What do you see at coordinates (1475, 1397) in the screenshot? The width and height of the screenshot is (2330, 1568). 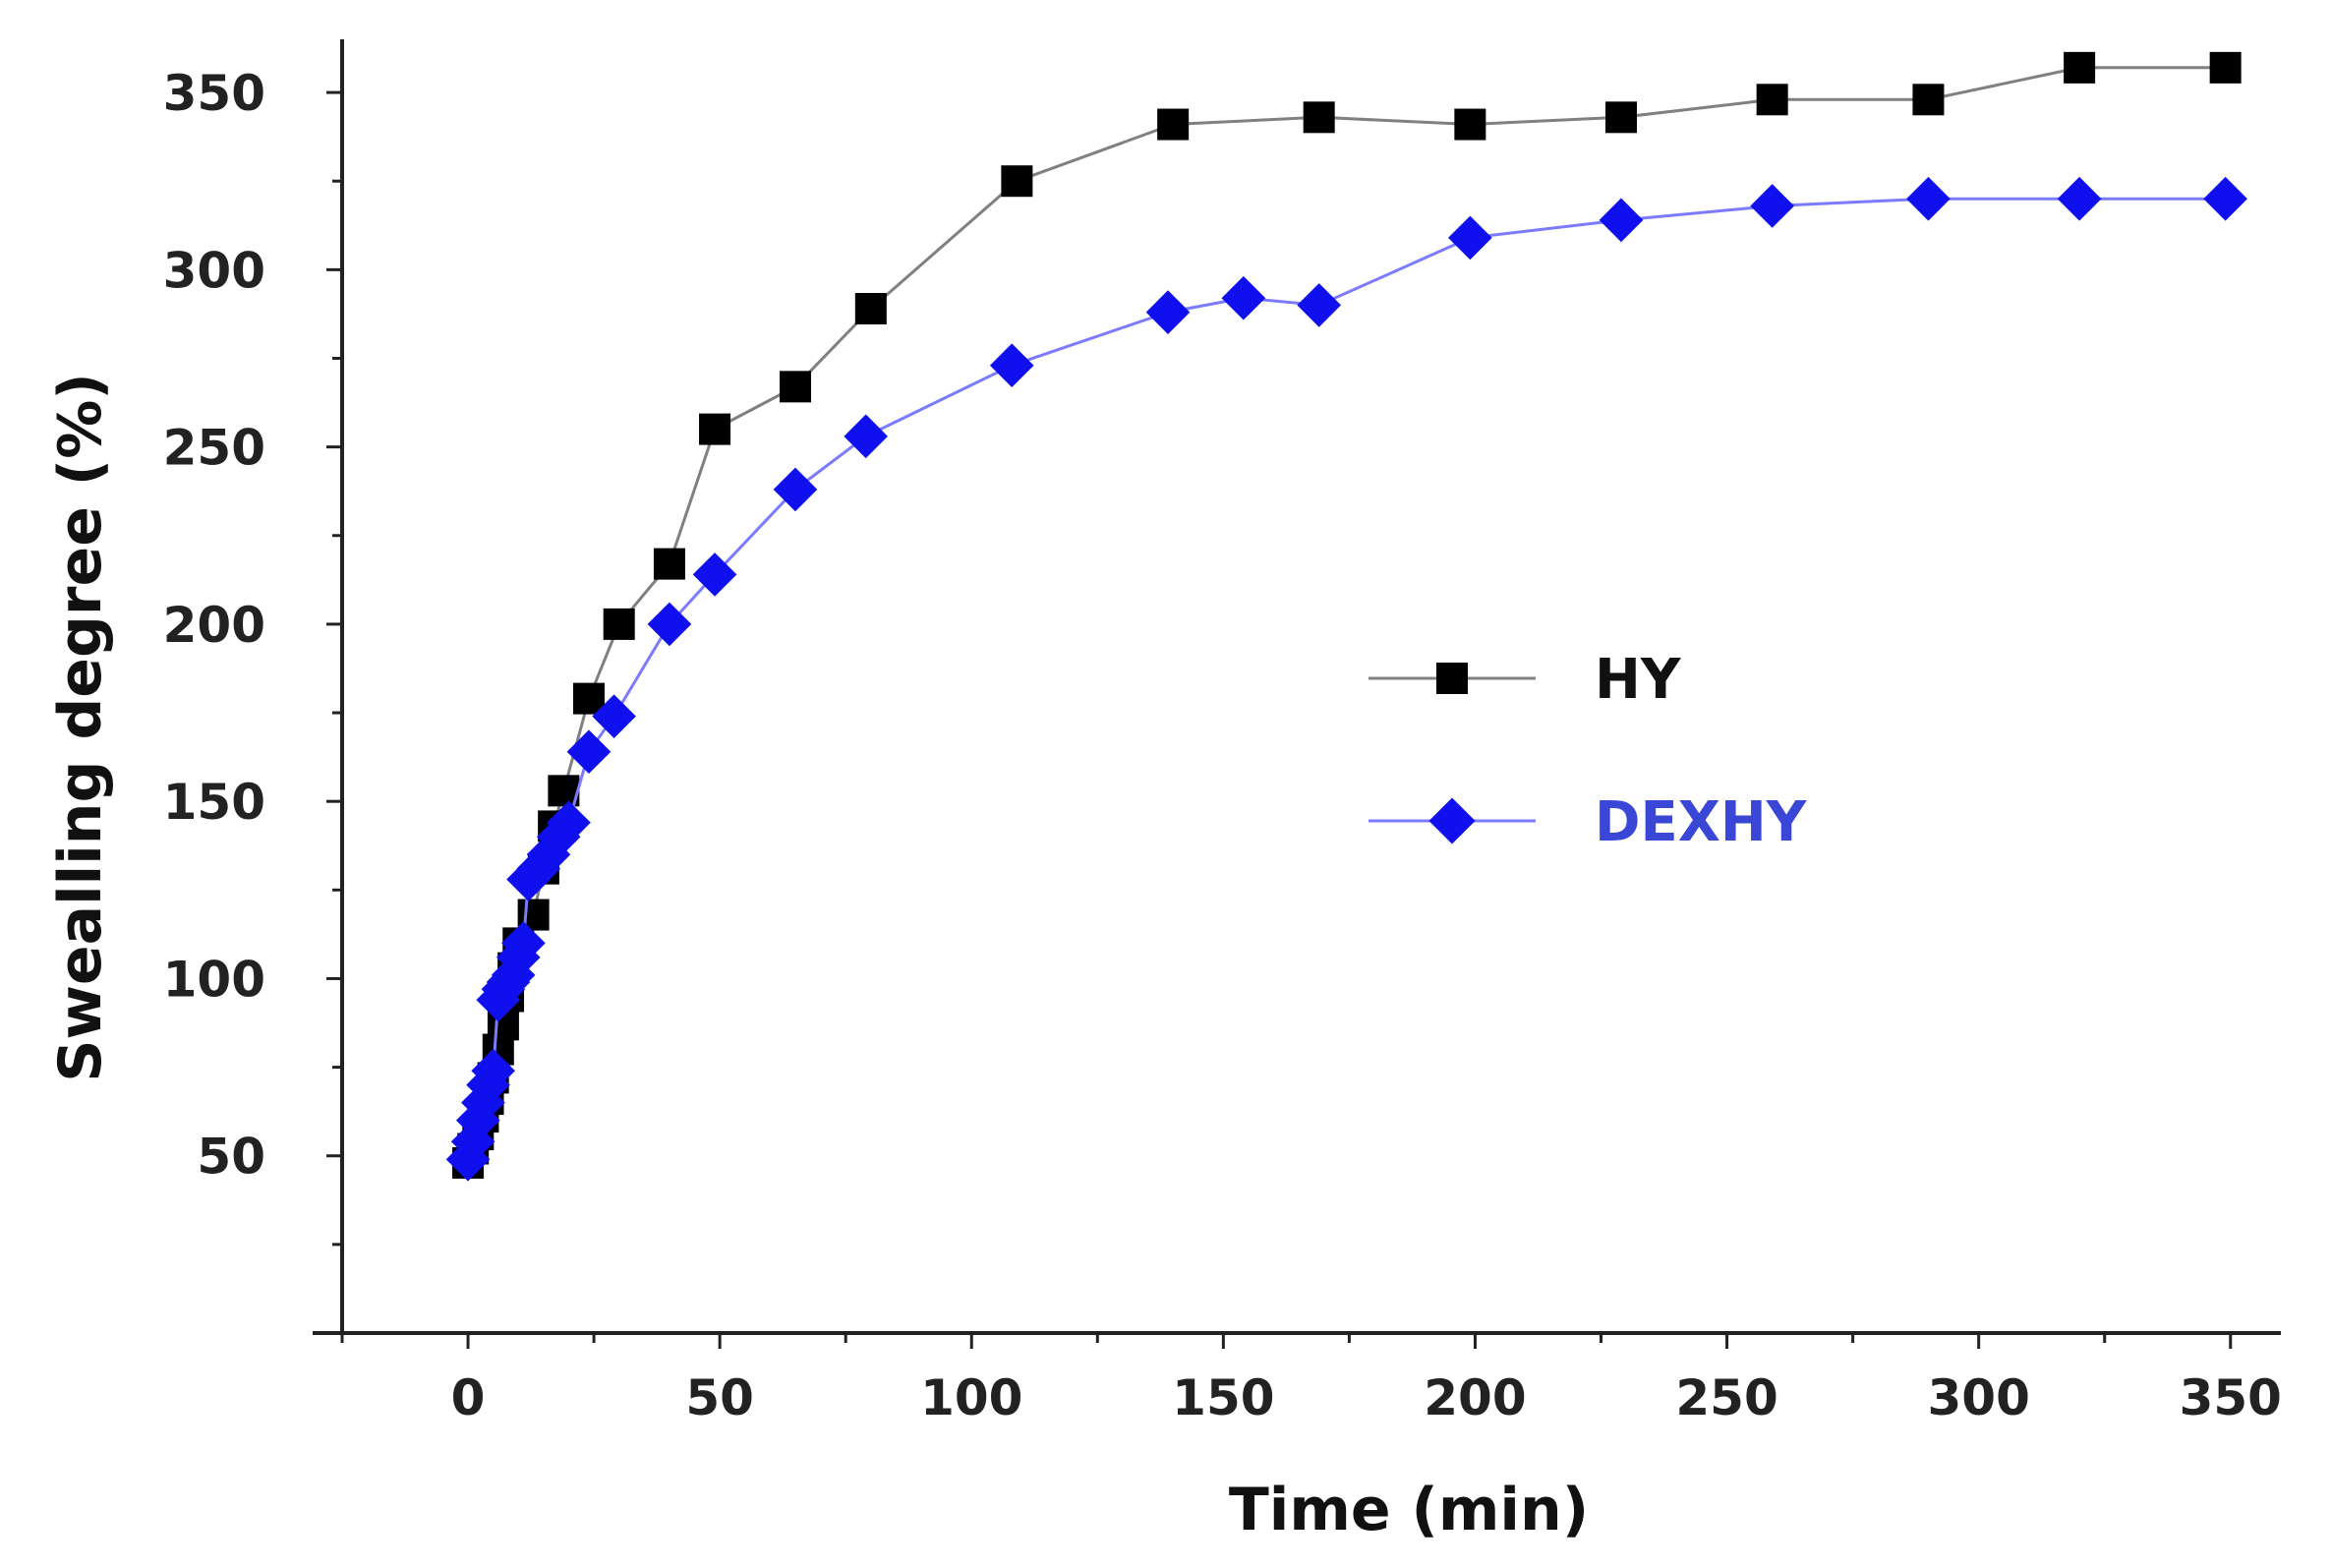 I see `x-tick-label: 200` at bounding box center [1475, 1397].